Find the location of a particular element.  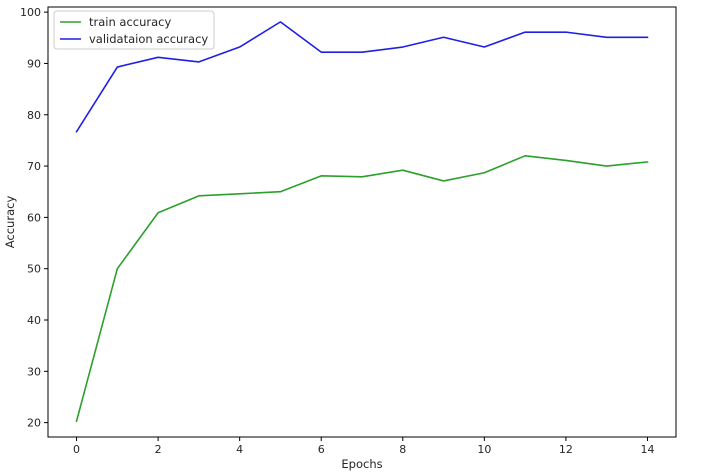

y-tick-label: 80 is located at coordinates (34, 115).